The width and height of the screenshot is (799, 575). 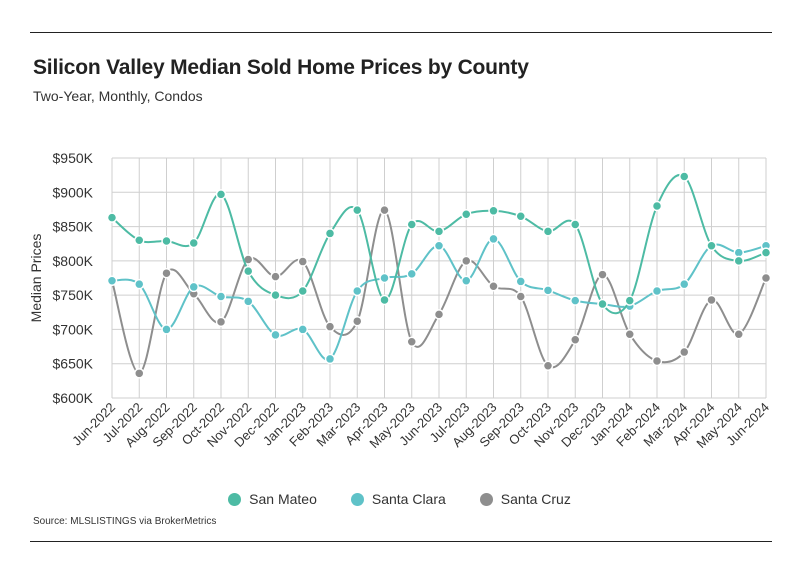 What do you see at coordinates (36, 278) in the screenshot?
I see `y-axis-label: Median Prices` at bounding box center [36, 278].